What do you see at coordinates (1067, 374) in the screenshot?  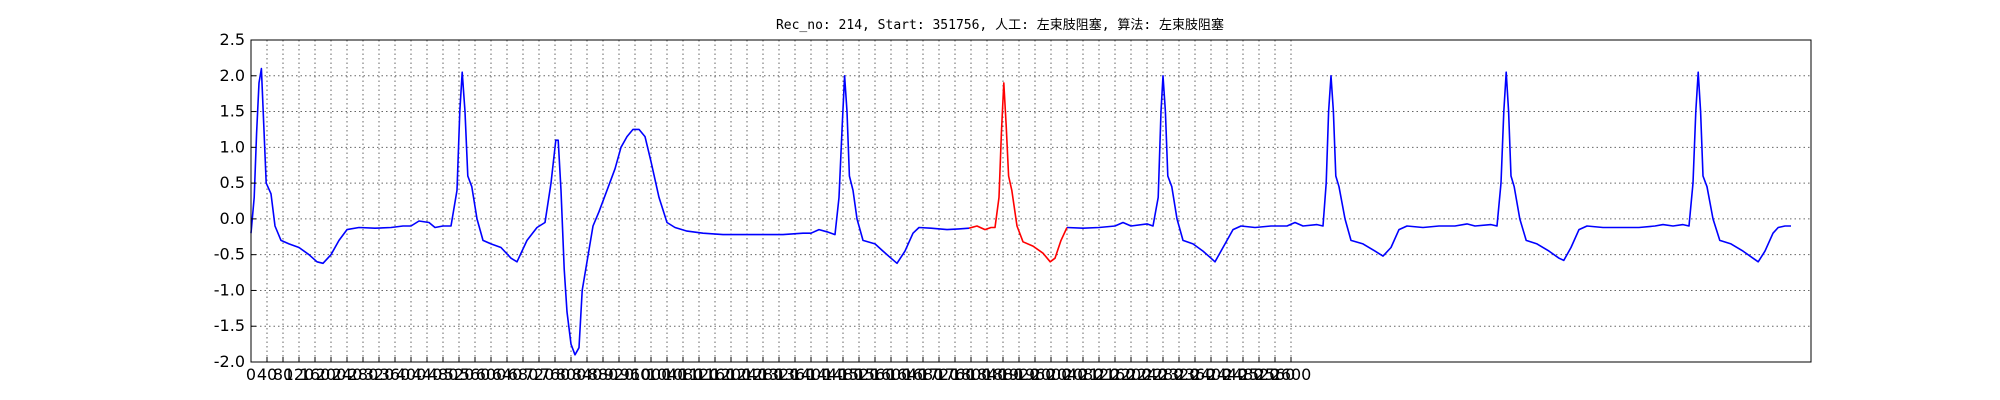 I see `x-tick-label: 2040` at bounding box center [1067, 374].